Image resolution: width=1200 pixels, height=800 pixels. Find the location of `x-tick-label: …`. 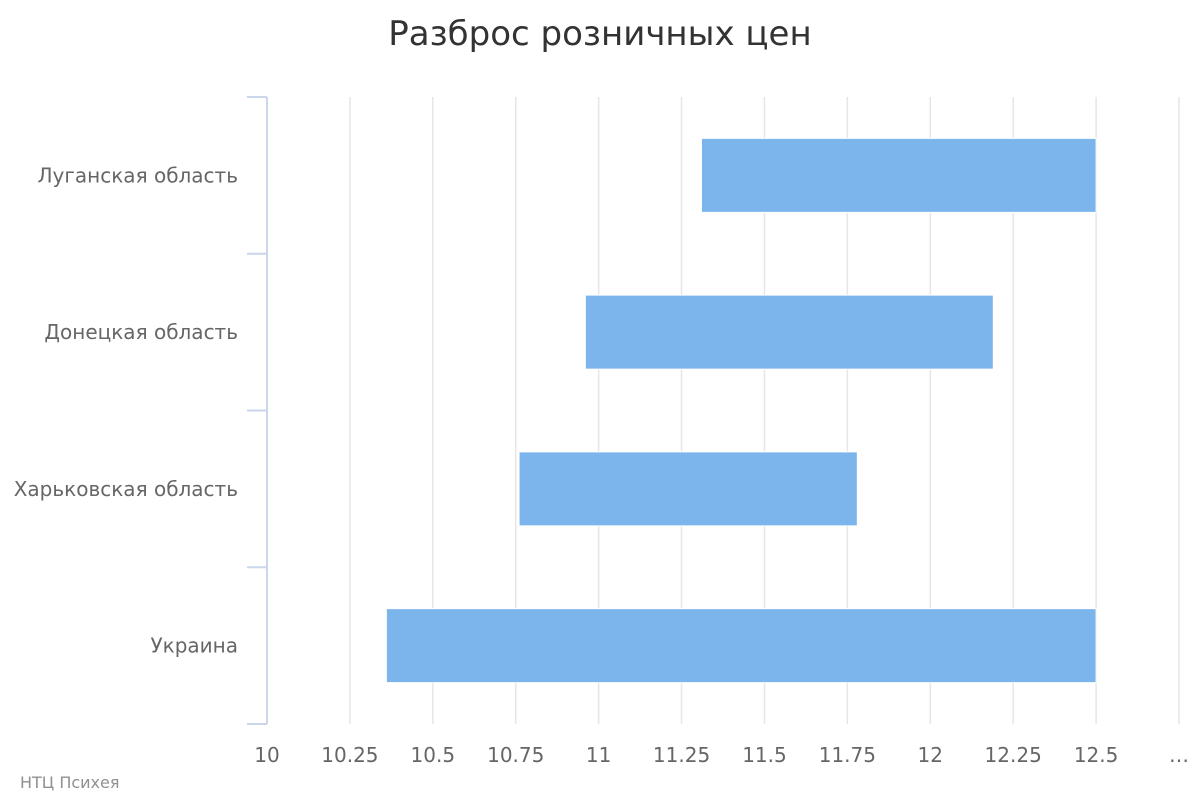

x-tick-label: … is located at coordinates (1179, 755).